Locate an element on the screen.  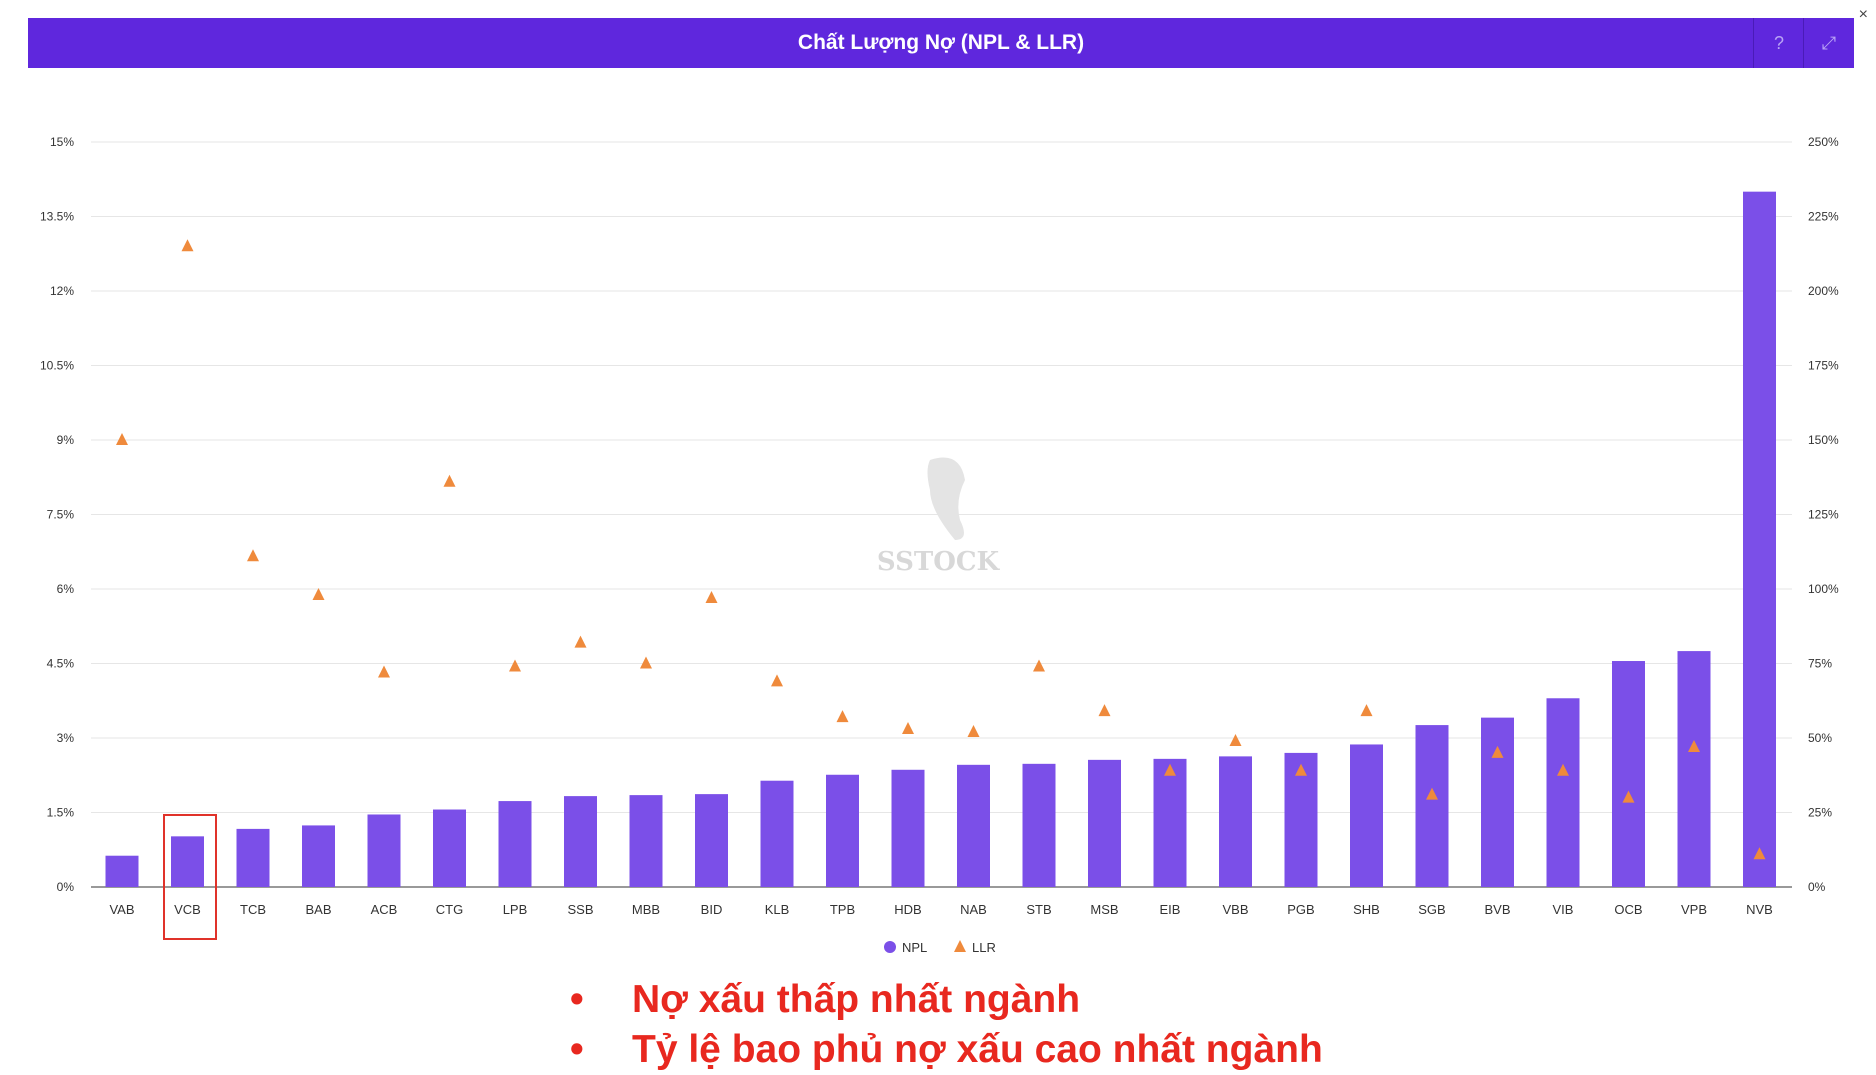
left-tick-label: 12% is located at coordinates (62, 291).